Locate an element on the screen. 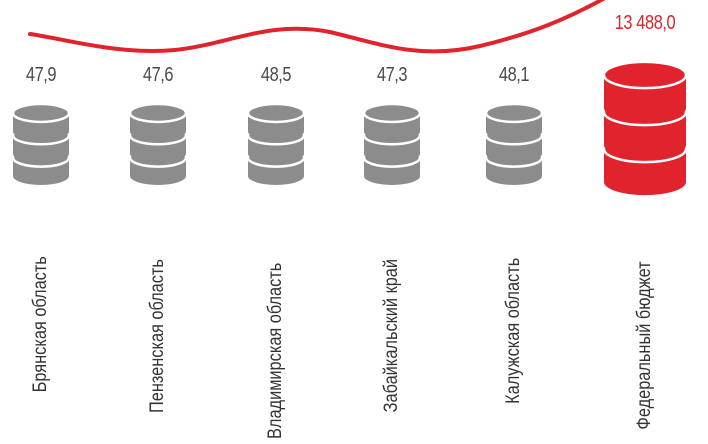 The height and width of the screenshot is (444, 708). category-label: Брянская область is located at coordinates (40, 324).